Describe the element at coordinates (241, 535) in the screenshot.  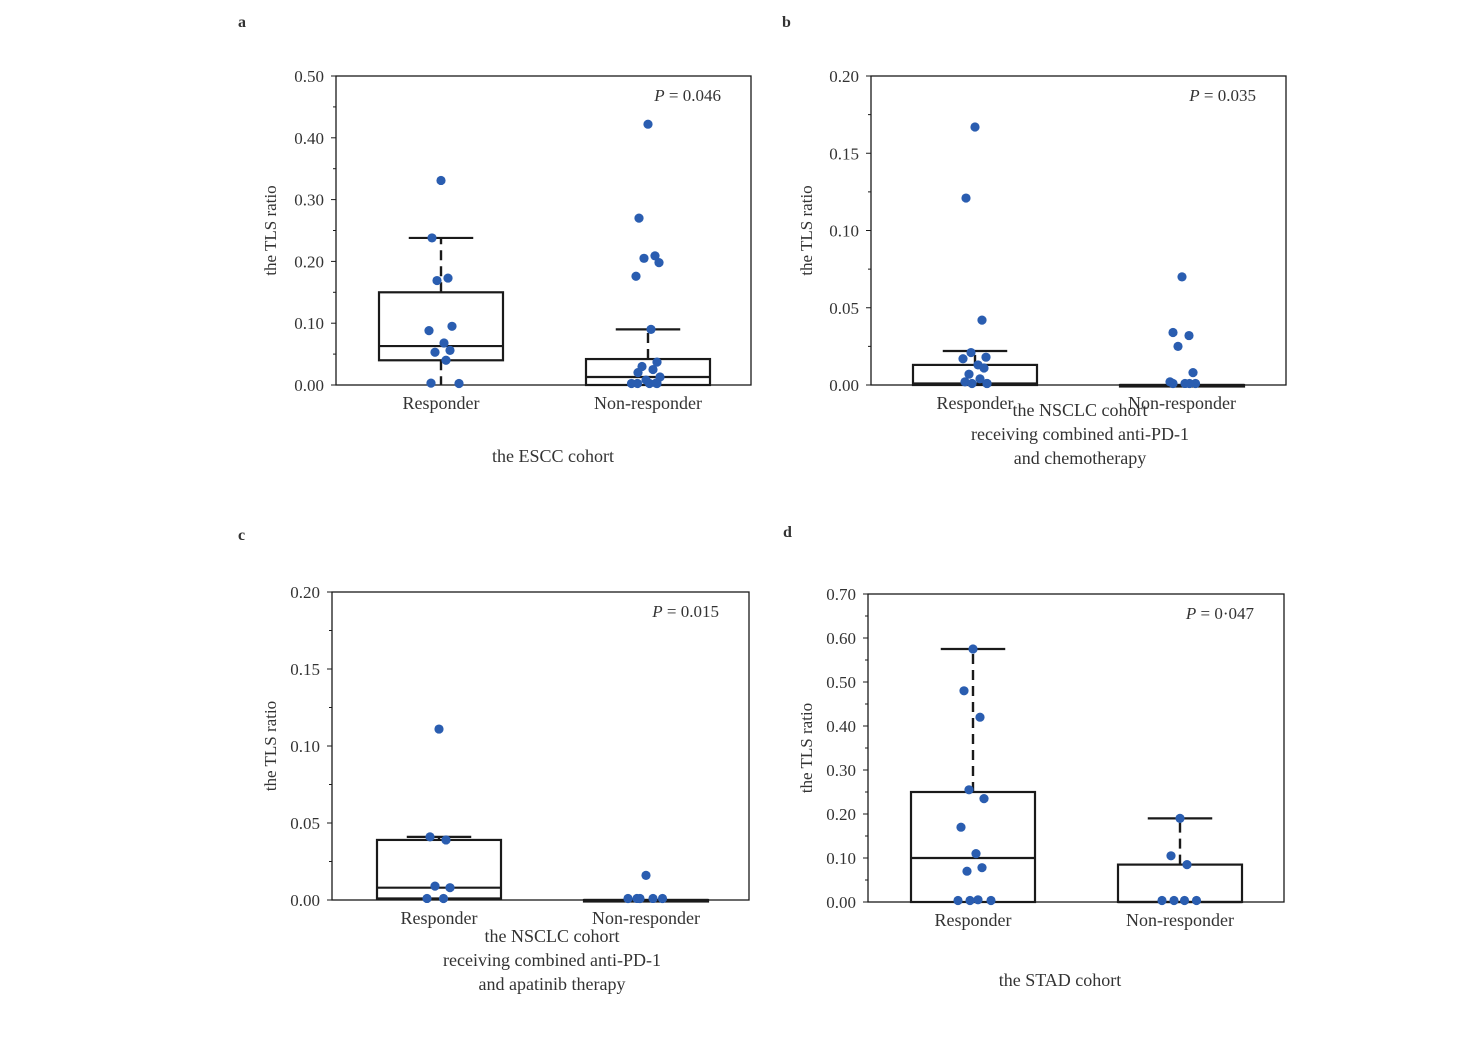
I see `panel-letter: c` at that location.